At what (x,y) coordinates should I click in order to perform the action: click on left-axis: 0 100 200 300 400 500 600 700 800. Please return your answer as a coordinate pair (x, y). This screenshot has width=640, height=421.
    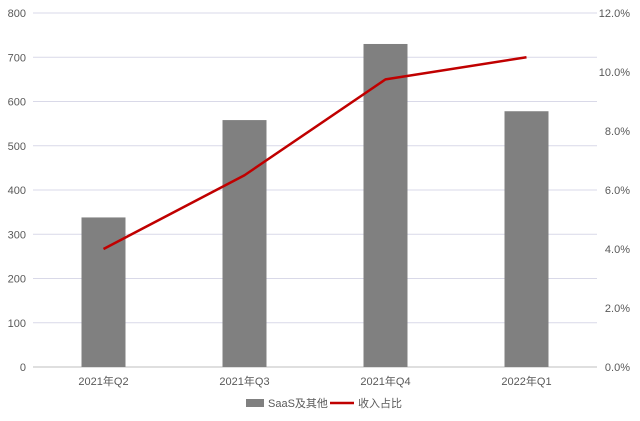
    Looking at the image, I should click on (17, 191).